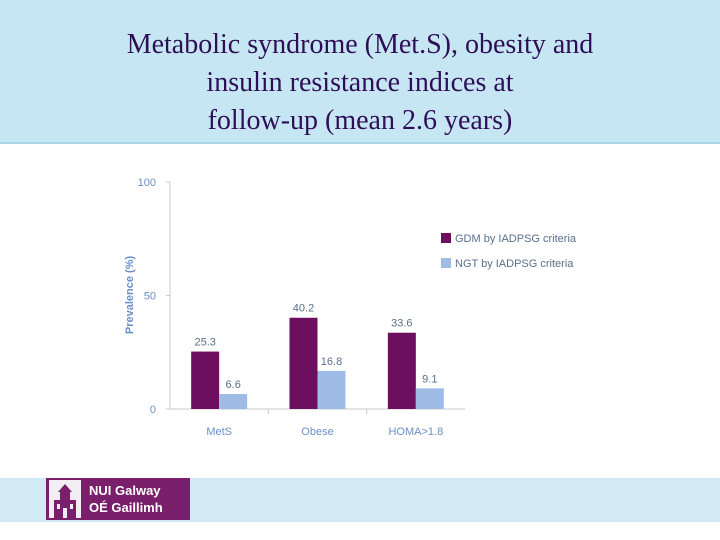 This screenshot has width=720, height=540. I want to click on y-tick-label: 100, so click(147, 183).